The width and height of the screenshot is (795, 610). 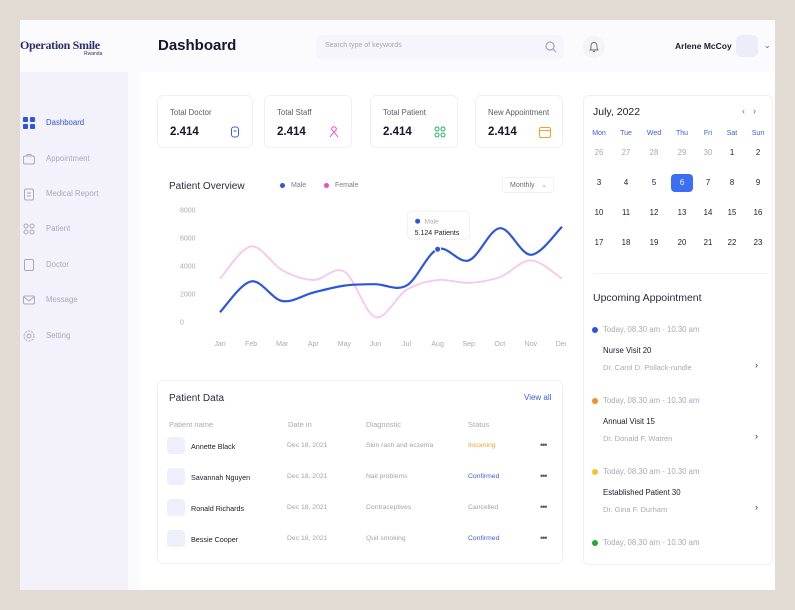 What do you see at coordinates (404, 112) in the screenshot?
I see `stat-label: Total Patient` at bounding box center [404, 112].